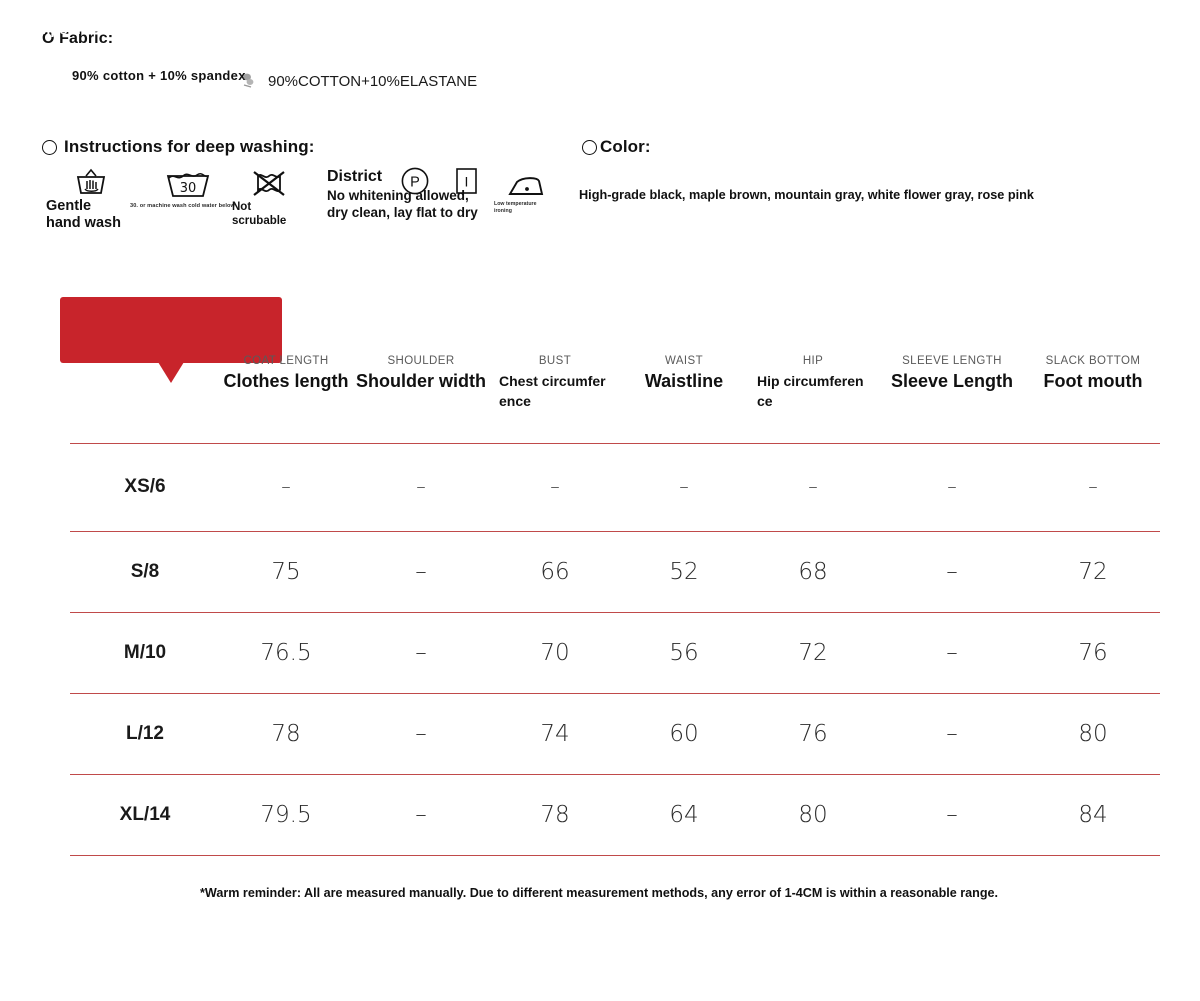  What do you see at coordinates (684, 653) in the screenshot?
I see `measurement-cell: 56` at bounding box center [684, 653].